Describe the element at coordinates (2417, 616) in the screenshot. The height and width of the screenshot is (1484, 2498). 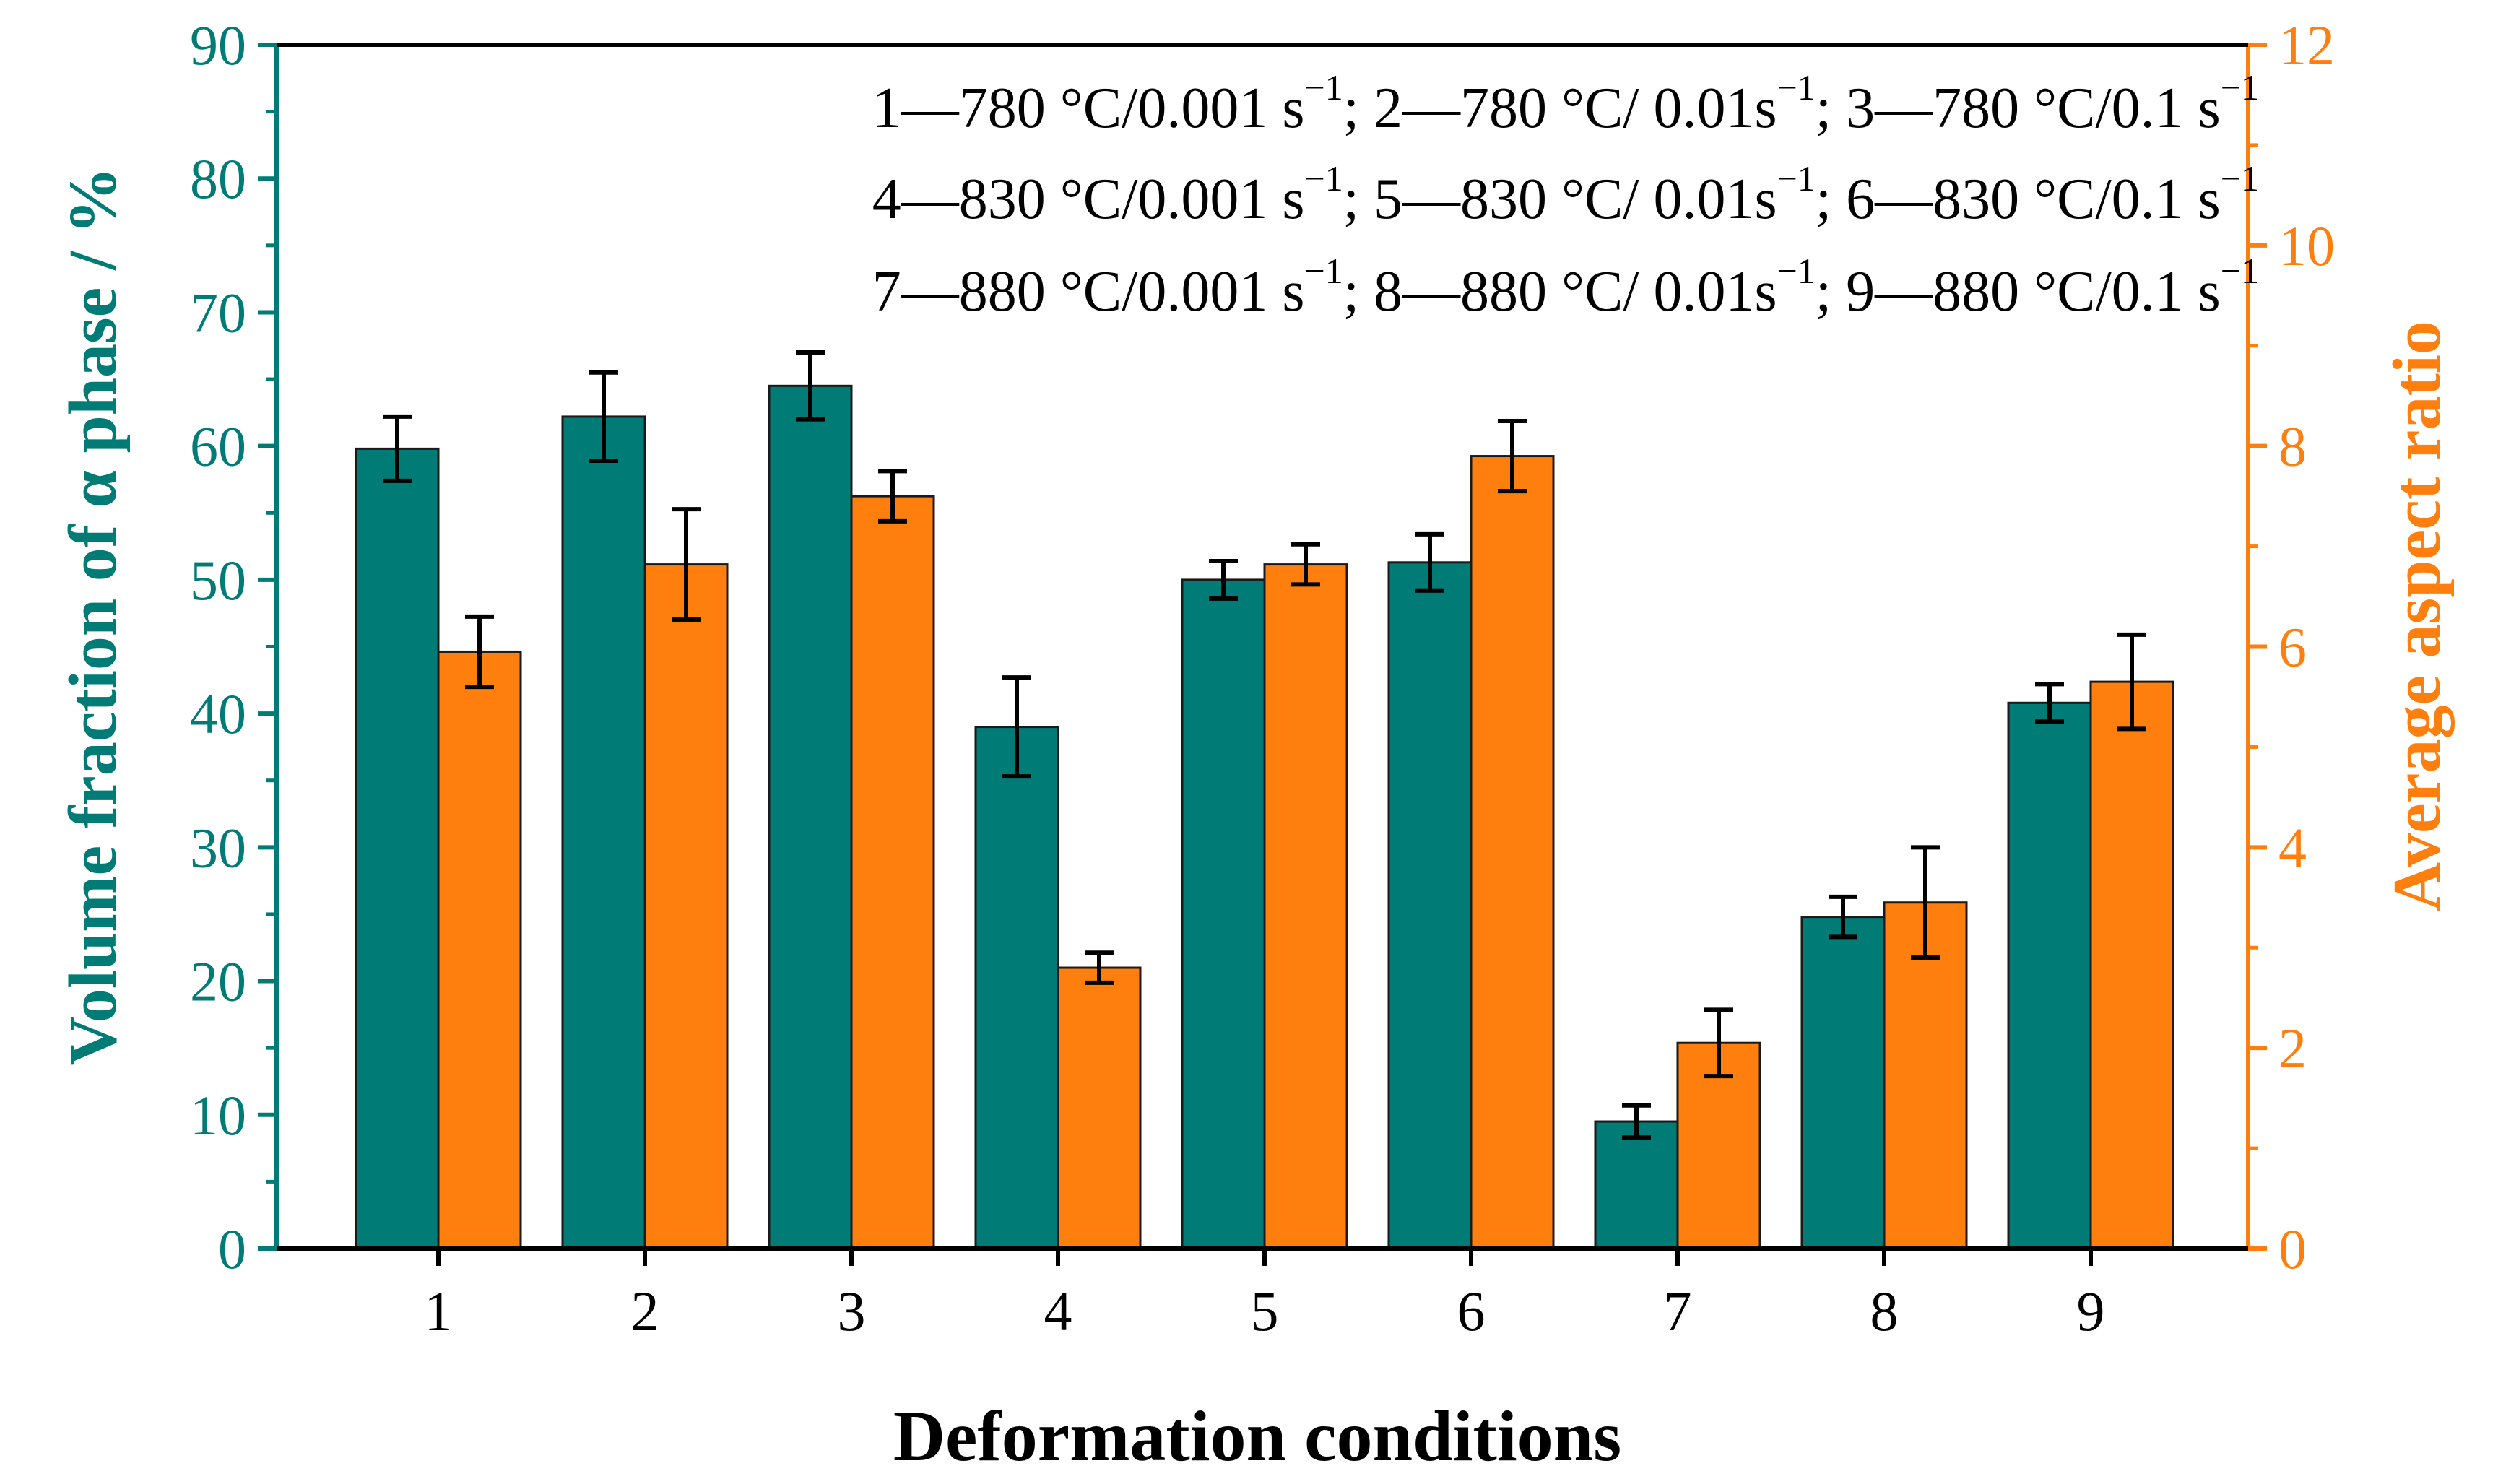
I see `y-axis-right-title: Average aspect ratio` at that location.